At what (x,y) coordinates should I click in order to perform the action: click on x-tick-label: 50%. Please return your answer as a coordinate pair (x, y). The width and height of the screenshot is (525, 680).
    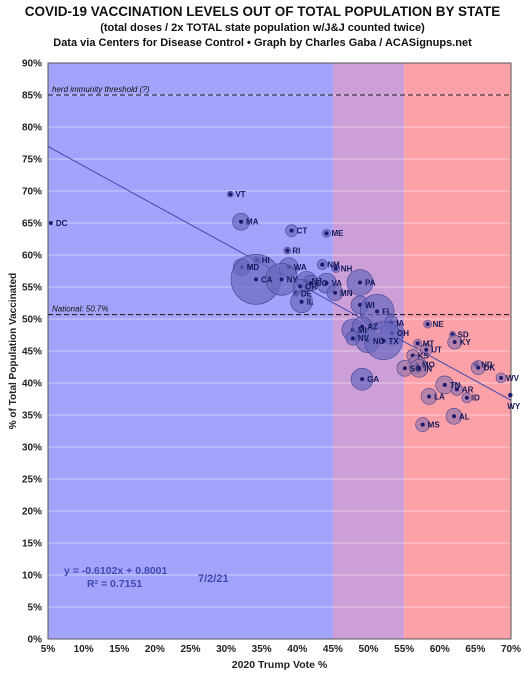
    Looking at the image, I should click on (369, 649).